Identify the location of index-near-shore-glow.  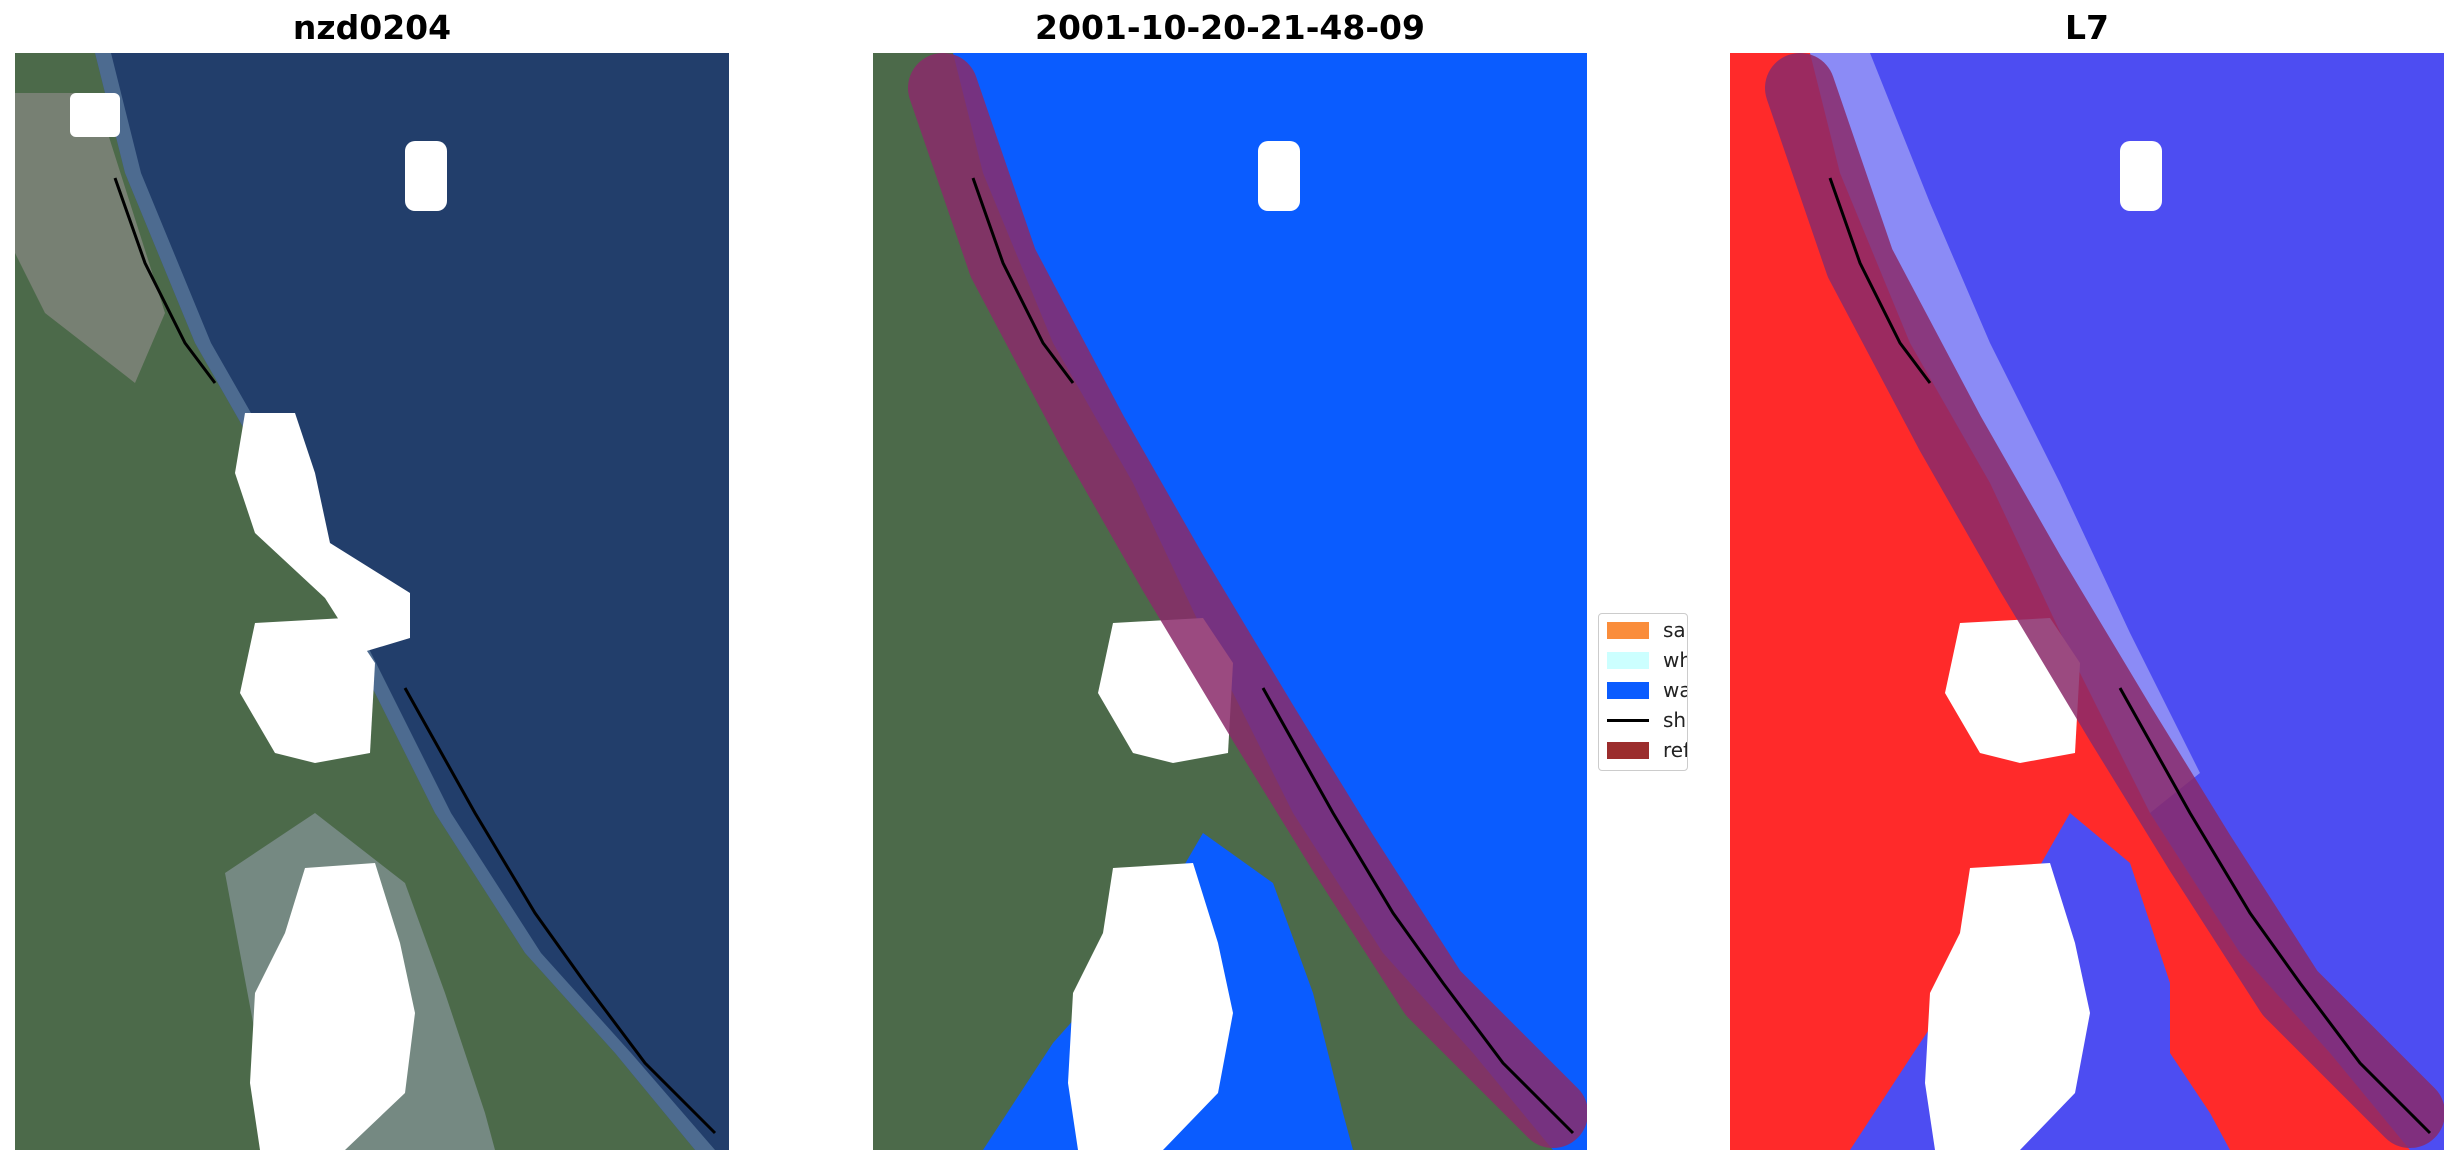
(2005, 433).